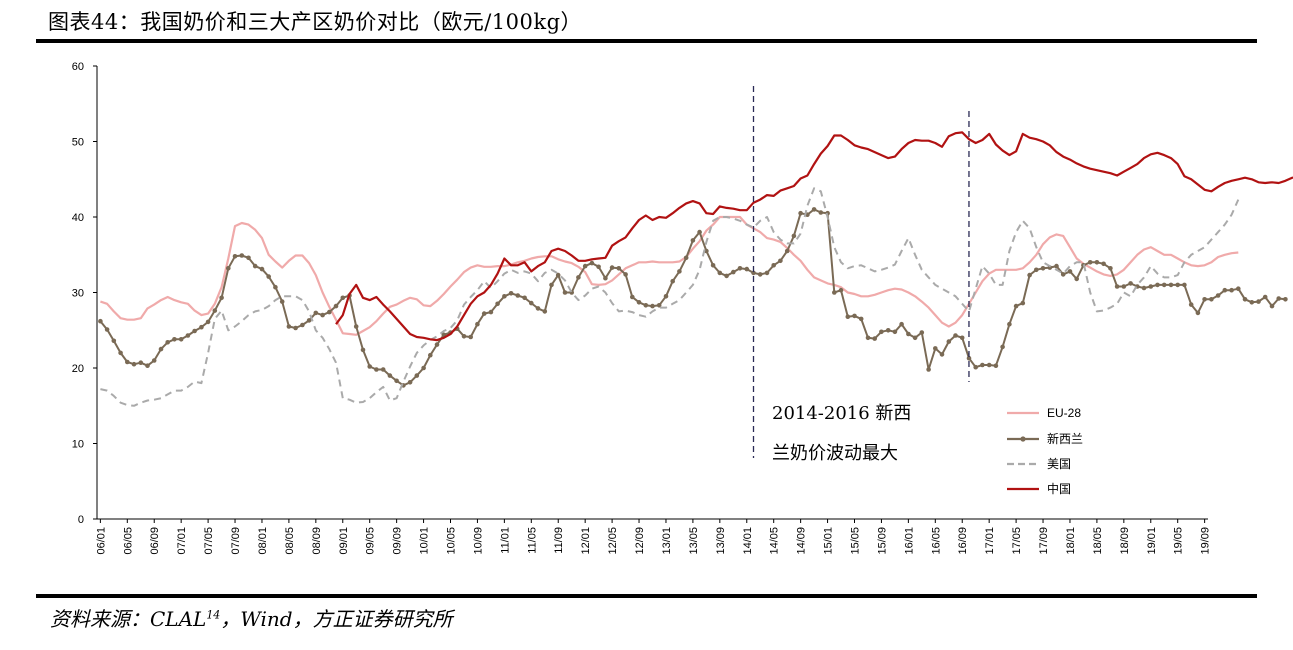  What do you see at coordinates (251, 617) in the screenshot?
I see `source-note: 资料来源：CLAL14，Wind，方正证券研究所` at bounding box center [251, 617].